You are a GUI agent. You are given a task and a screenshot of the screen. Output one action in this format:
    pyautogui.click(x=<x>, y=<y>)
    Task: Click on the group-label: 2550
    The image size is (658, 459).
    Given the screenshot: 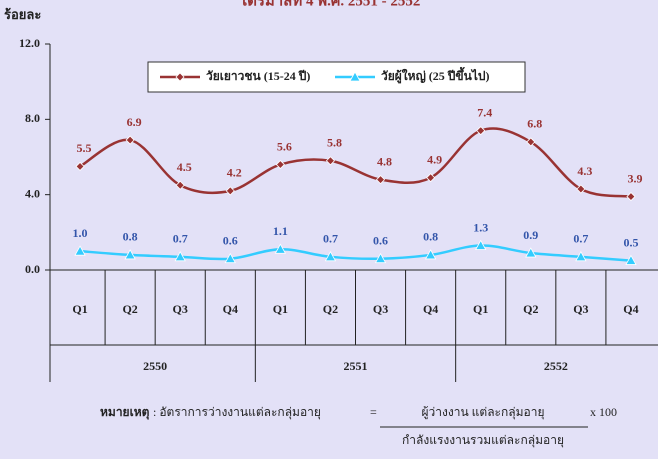 What is the action you would take?
    pyautogui.click(x=155, y=366)
    